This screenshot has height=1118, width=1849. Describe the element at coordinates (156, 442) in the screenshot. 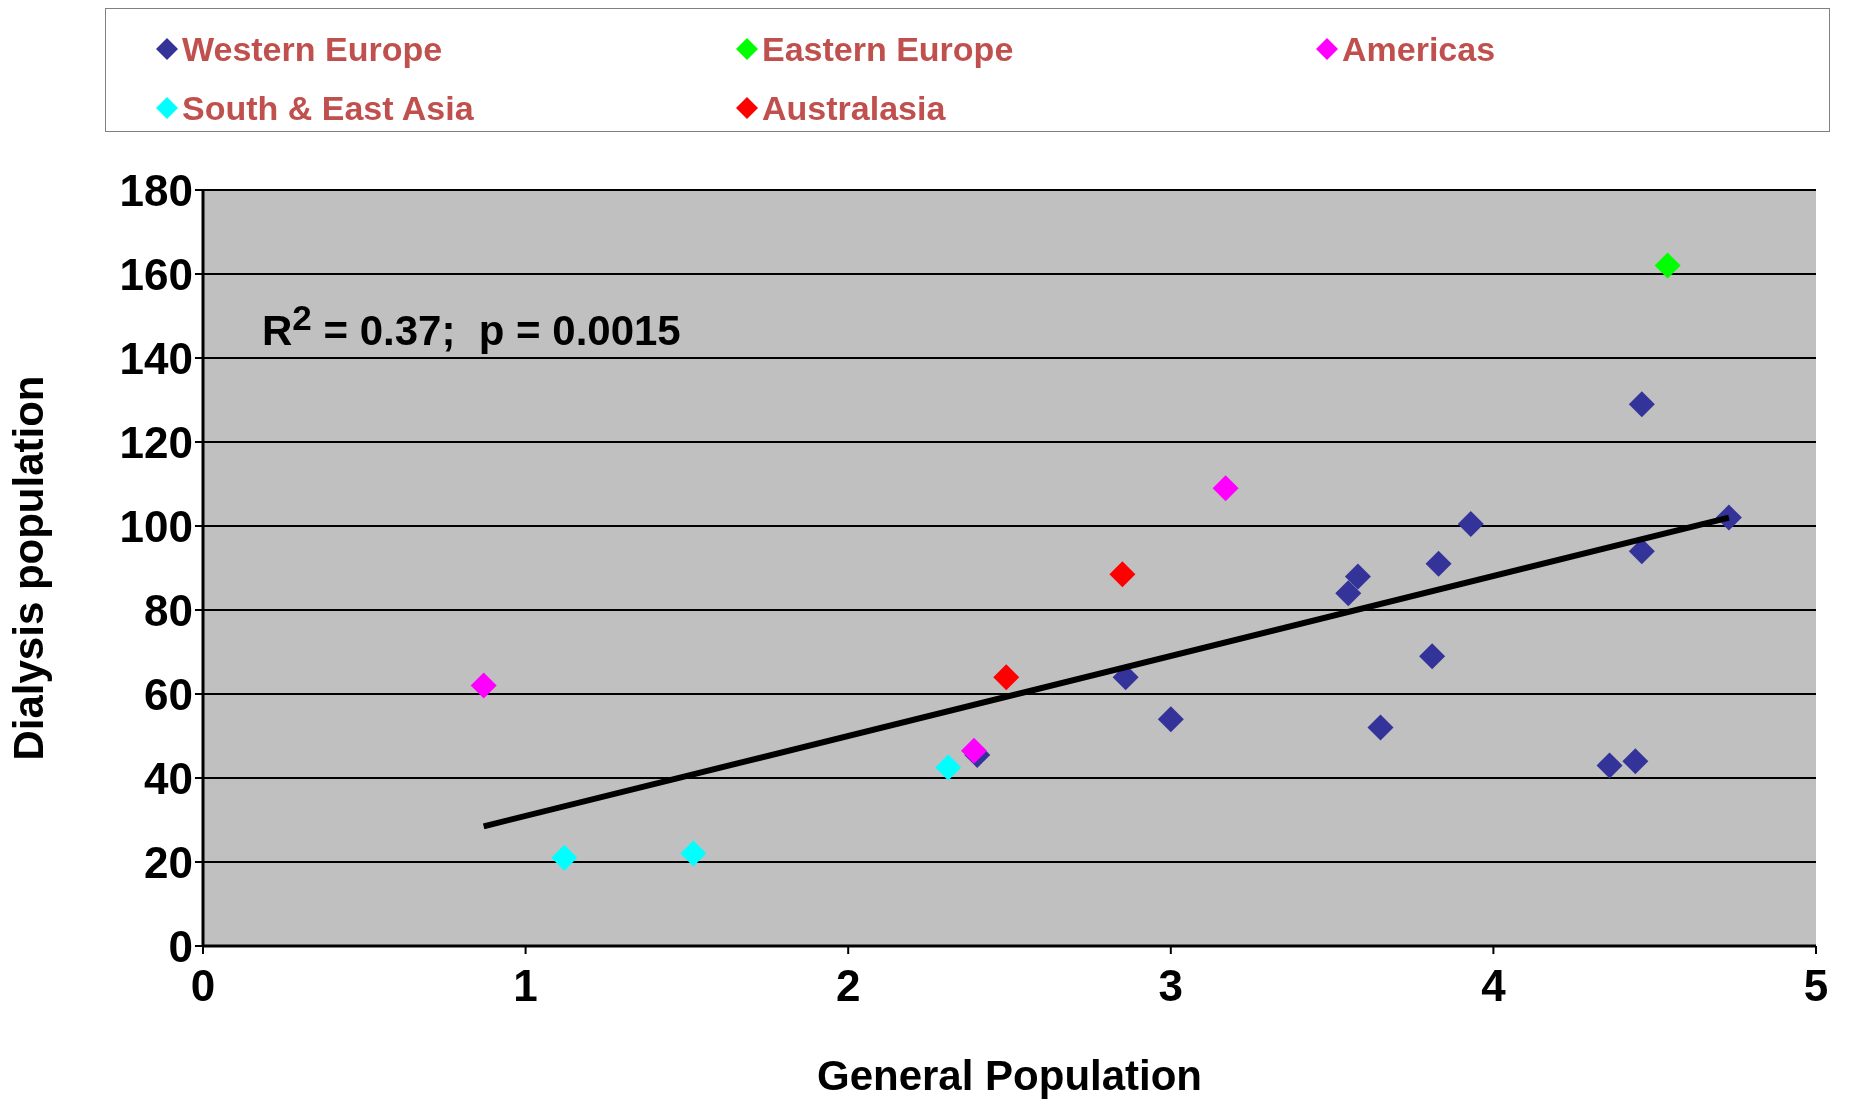

I see `y-tick-label: 120` at that location.